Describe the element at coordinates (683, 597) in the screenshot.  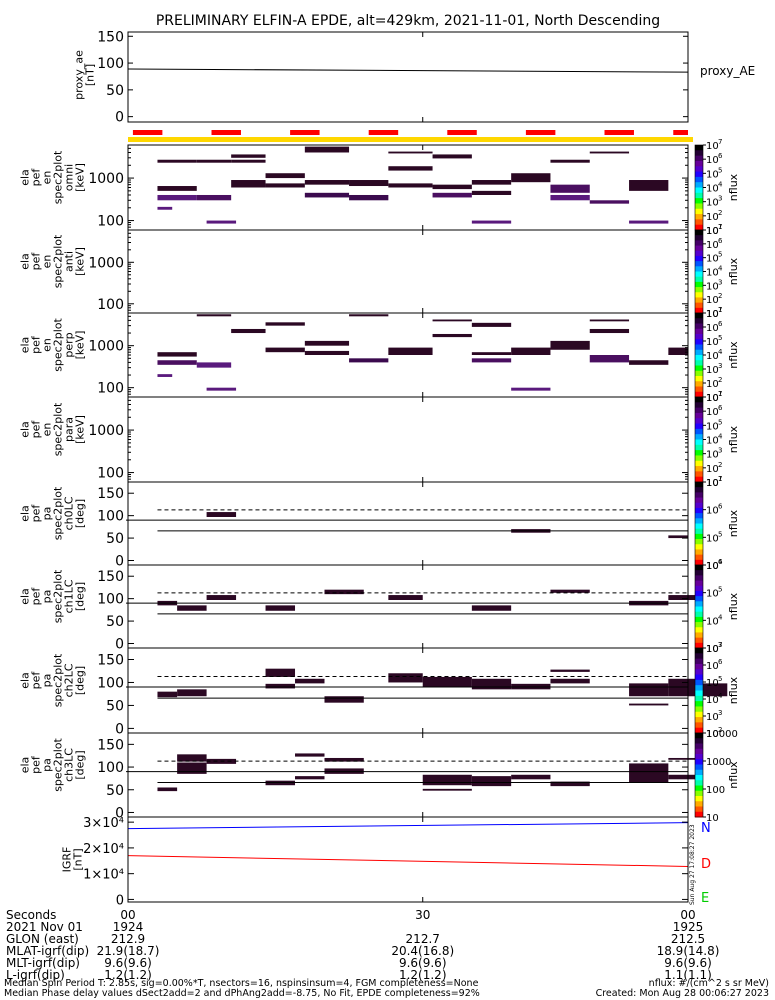
I see `pa-ch1LC-cell` at that location.